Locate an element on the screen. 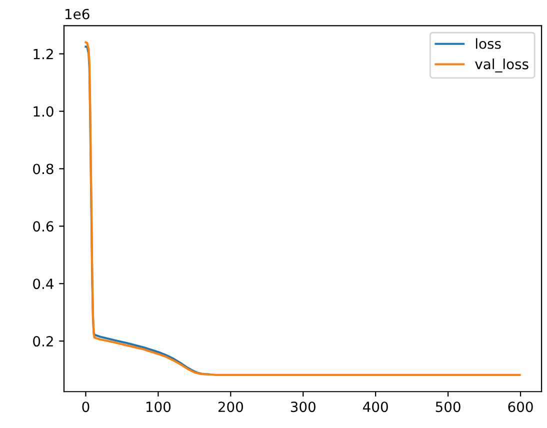 The width and height of the screenshot is (547, 428). x-tick-label: 600 is located at coordinates (520, 407).